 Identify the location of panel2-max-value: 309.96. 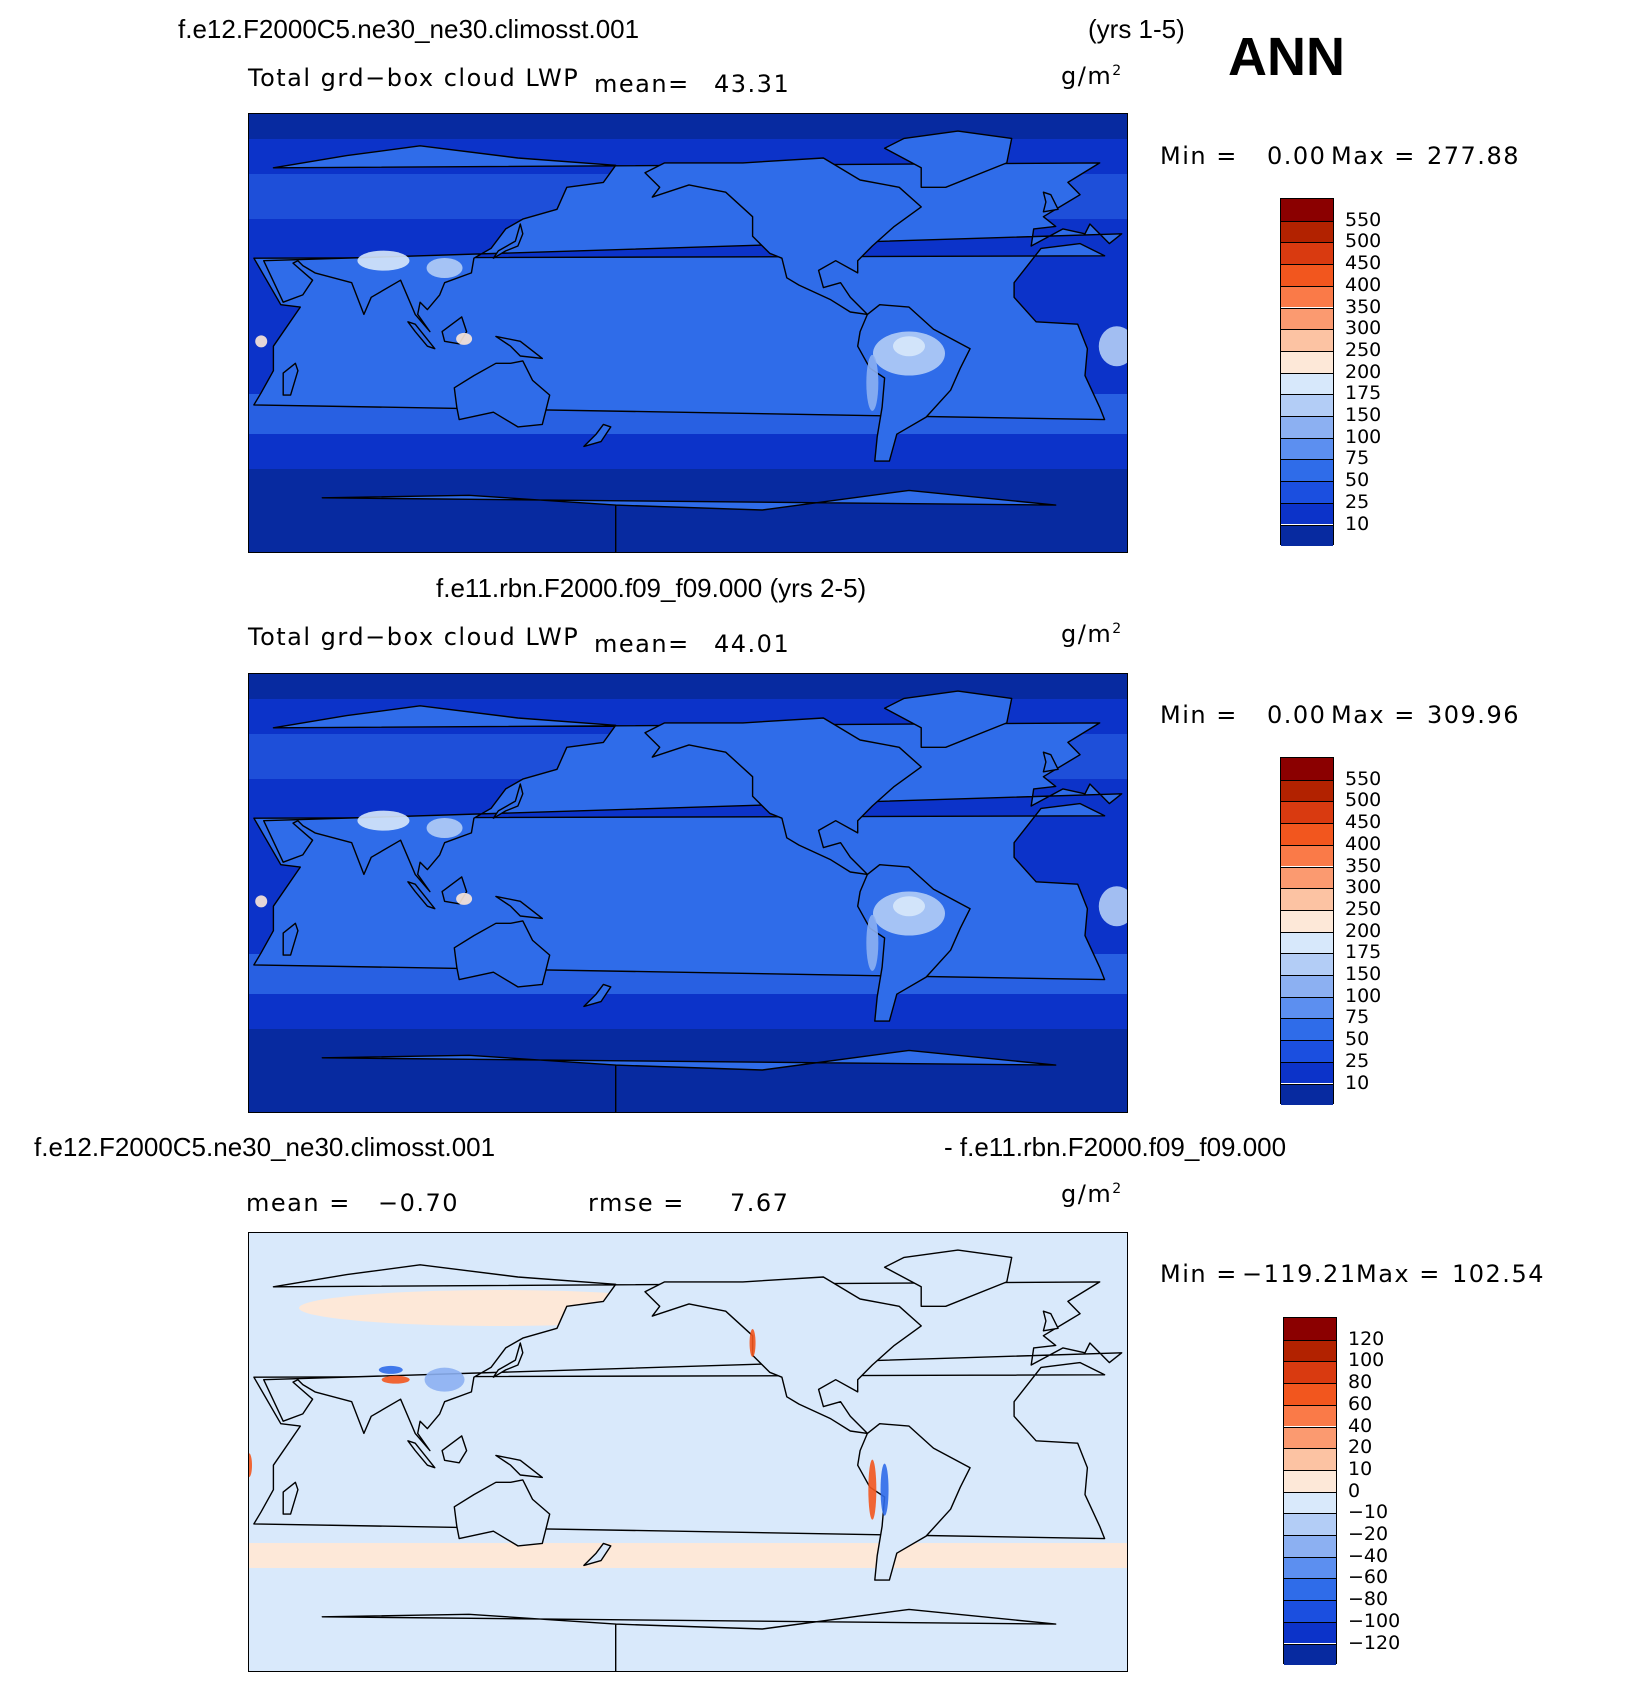
(1473, 715).